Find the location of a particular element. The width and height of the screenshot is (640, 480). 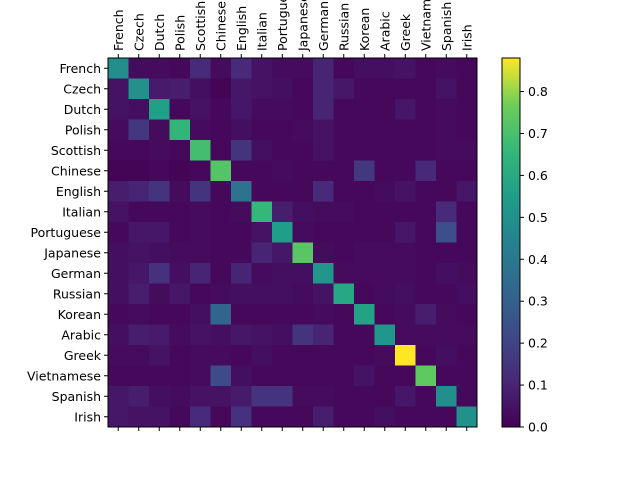

x-tick-label: German is located at coordinates (323, 26).